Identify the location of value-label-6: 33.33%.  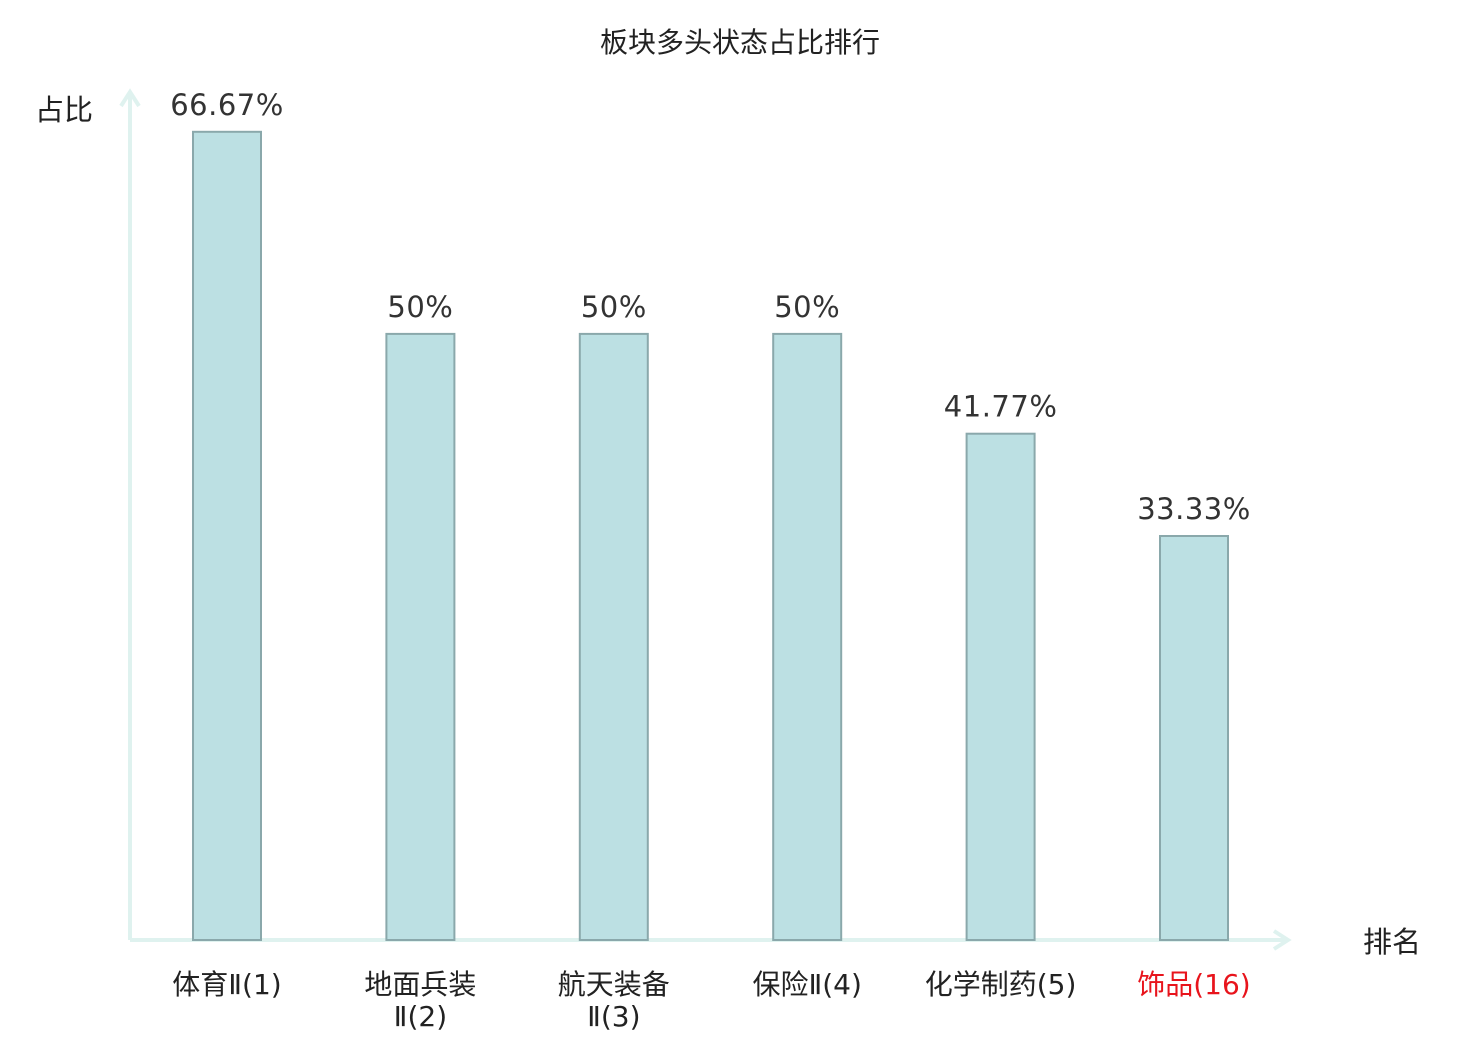
(1194, 509).